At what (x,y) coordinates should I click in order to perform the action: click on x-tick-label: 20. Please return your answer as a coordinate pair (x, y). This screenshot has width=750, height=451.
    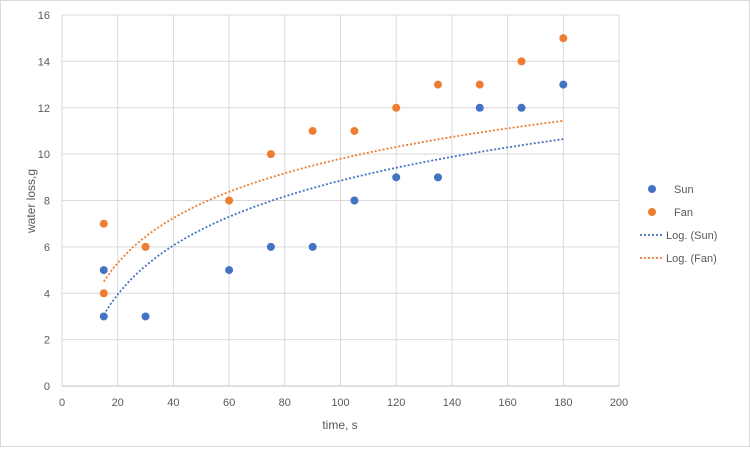
    Looking at the image, I should click on (118, 403).